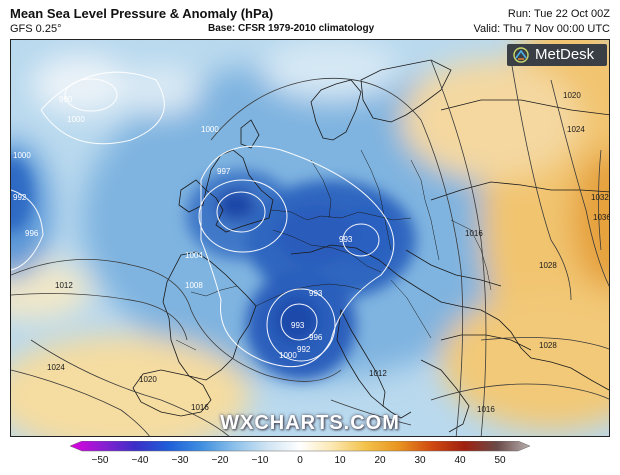  What do you see at coordinates (260, 460) in the screenshot?
I see `colorbar-tick-label: −10` at bounding box center [260, 460].